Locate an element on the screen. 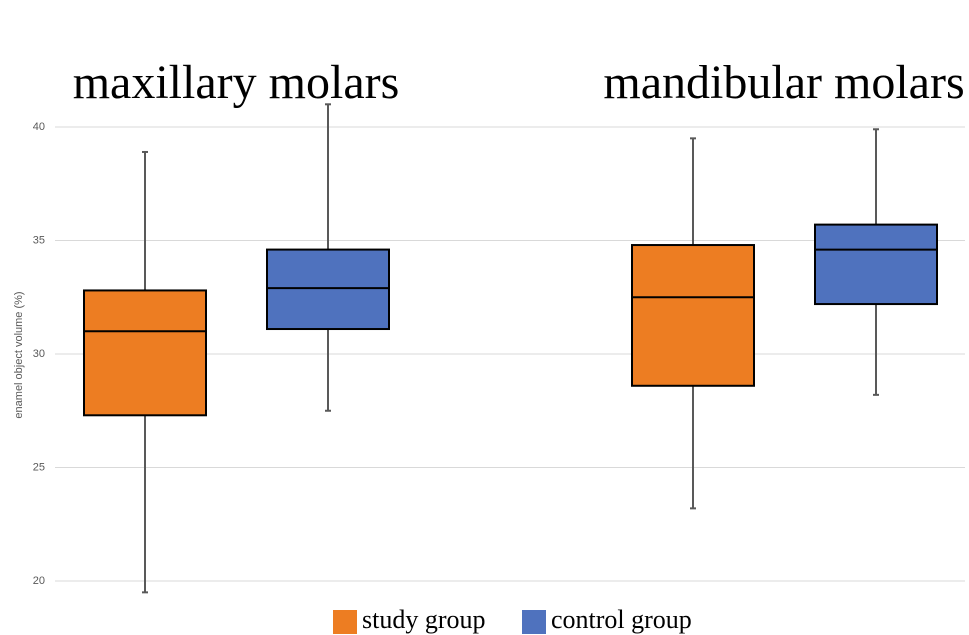 The image size is (969, 635). legend-label: study group is located at coordinates (424, 619).